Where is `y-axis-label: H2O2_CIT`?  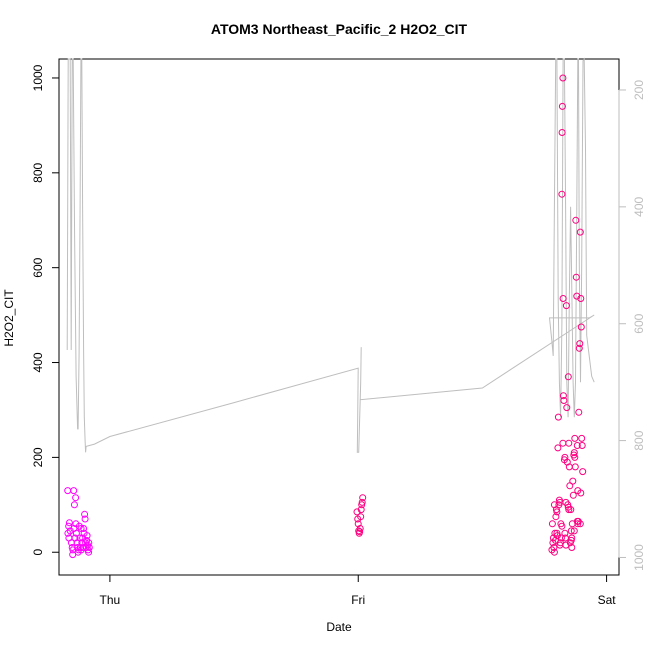 y-axis-label: H2O2_CIT is located at coordinates (9, 318).